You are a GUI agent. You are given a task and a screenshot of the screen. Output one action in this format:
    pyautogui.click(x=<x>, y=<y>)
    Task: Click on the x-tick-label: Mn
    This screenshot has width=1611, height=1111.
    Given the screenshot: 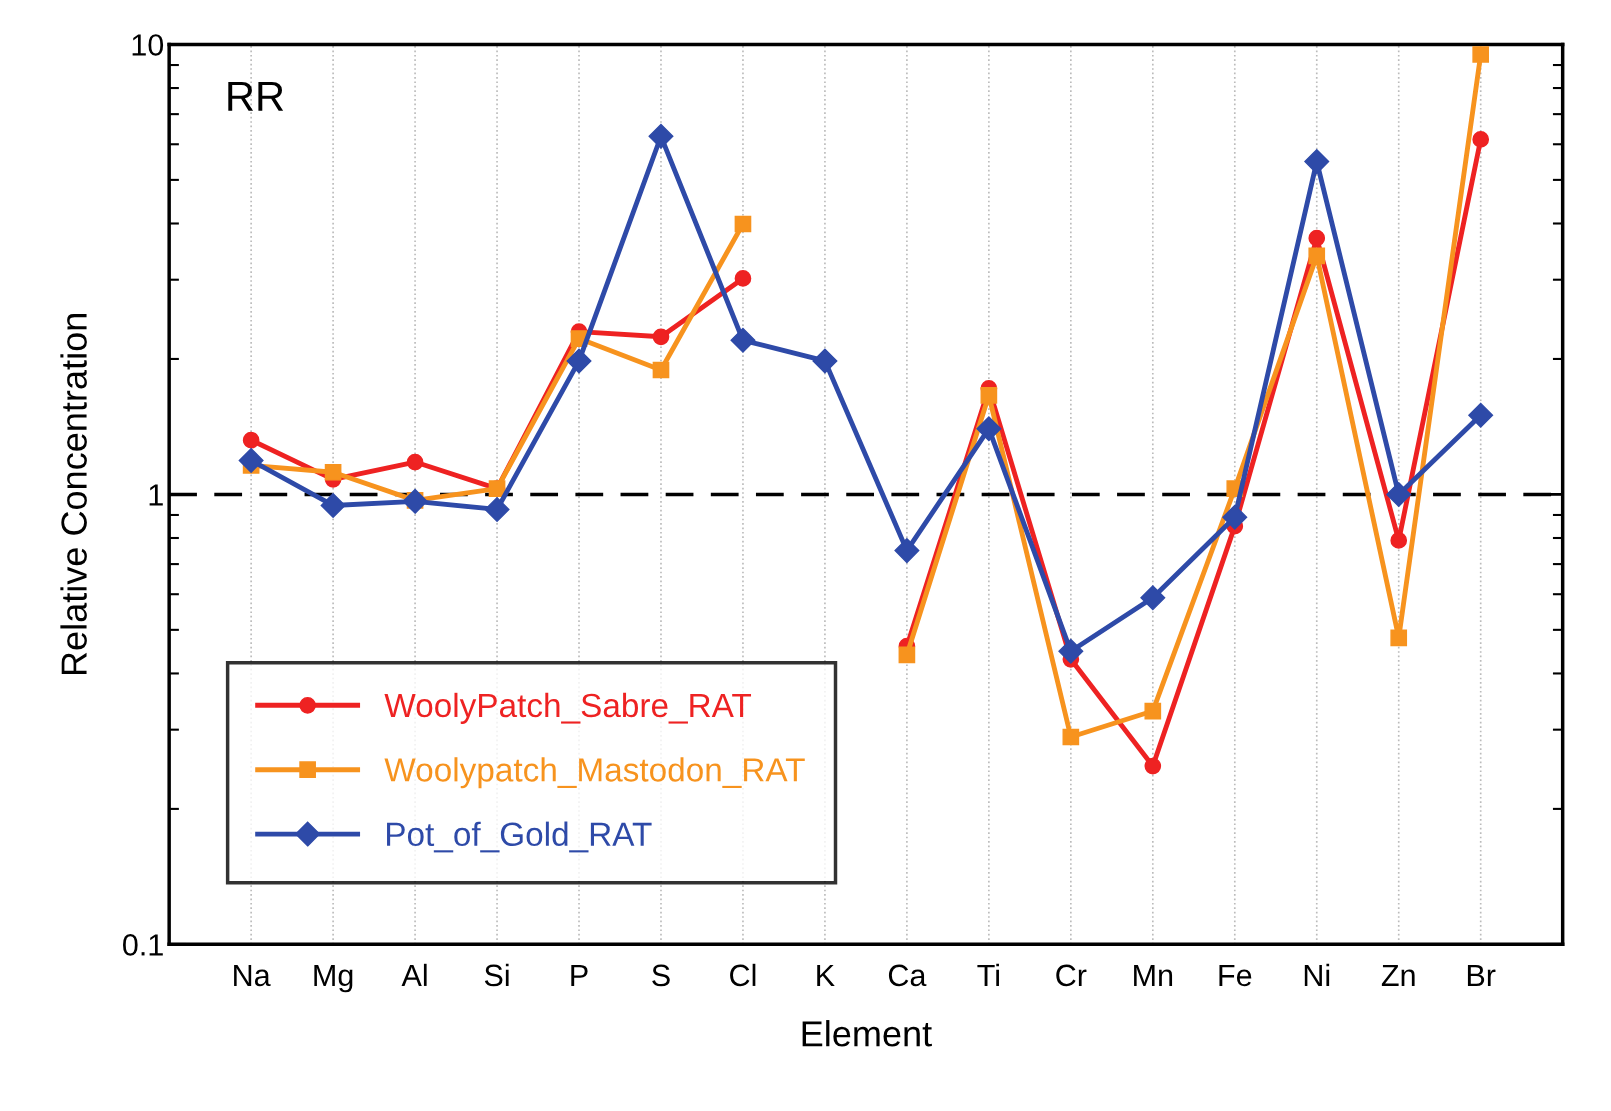 What is the action you would take?
    pyautogui.click(x=1153, y=975)
    